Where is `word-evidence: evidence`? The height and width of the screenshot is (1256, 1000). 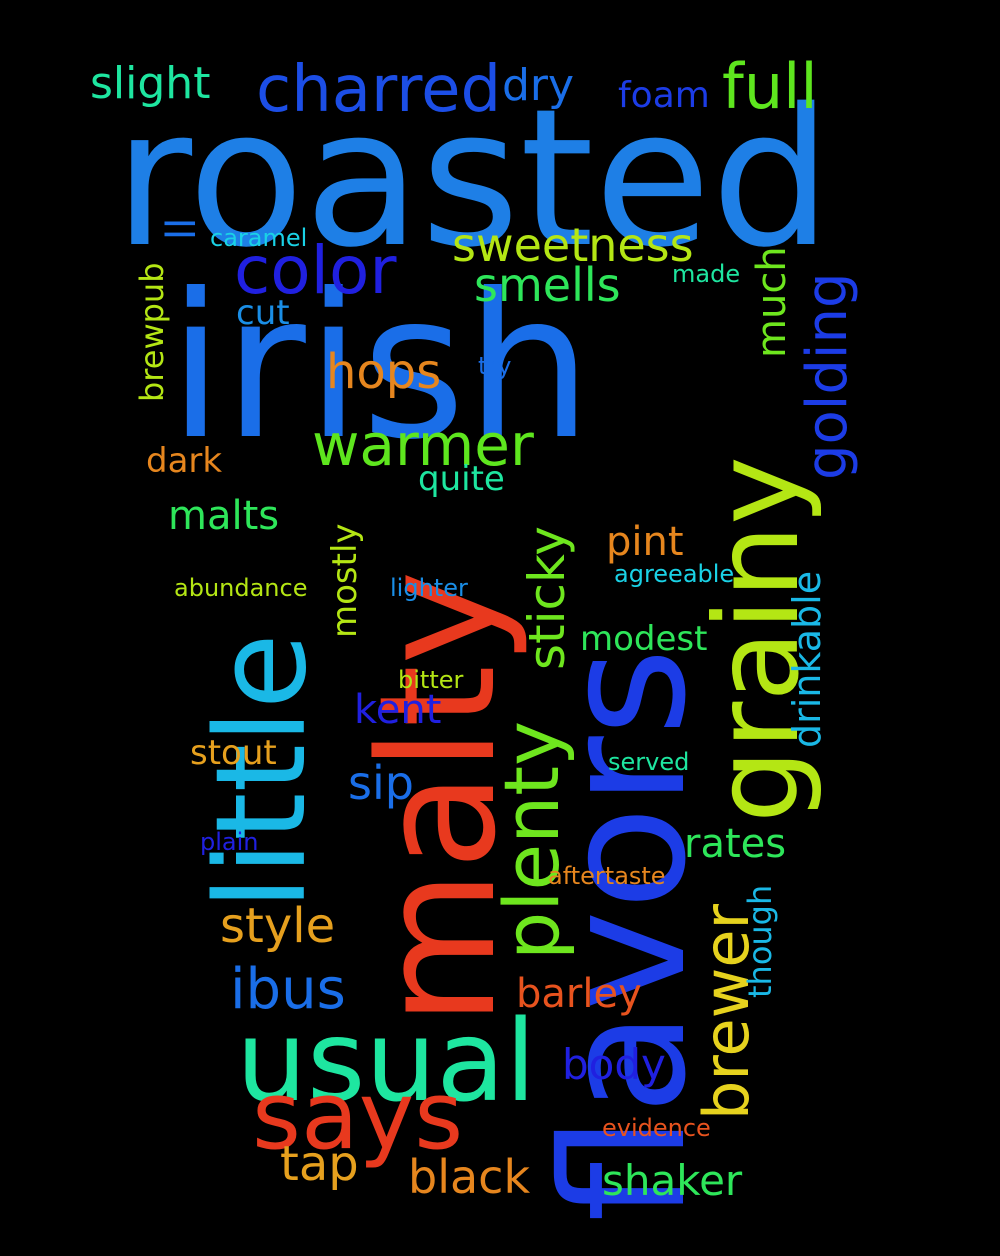
word-evidence: evidence is located at coordinates (656, 1128).